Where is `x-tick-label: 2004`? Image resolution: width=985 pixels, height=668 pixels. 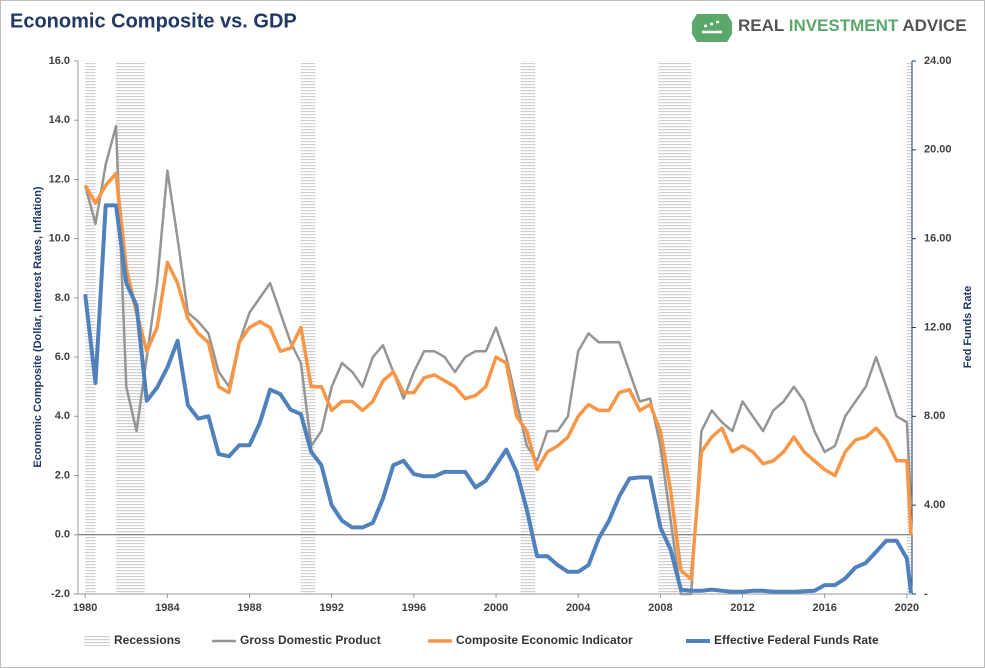
x-tick-label: 2004 is located at coordinates (578, 608).